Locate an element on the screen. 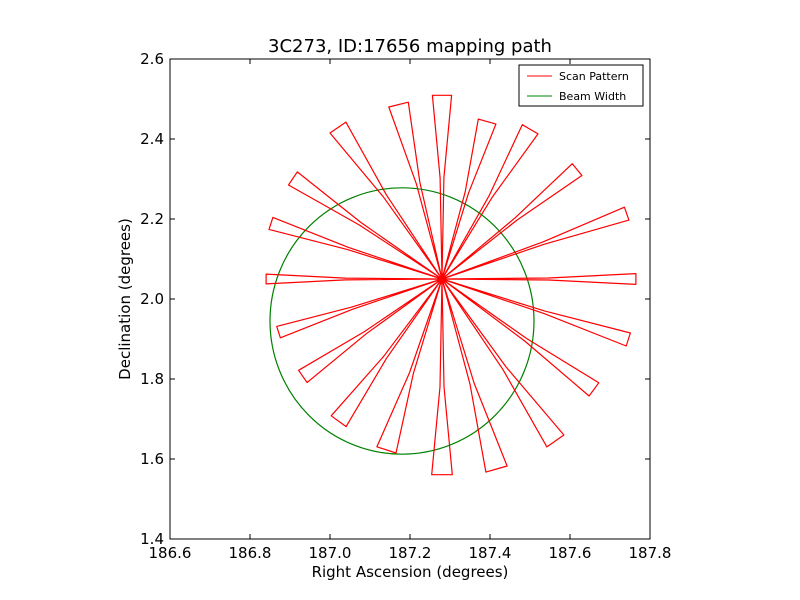  y-axis-title: Declination (degrees) is located at coordinates (125, 299).